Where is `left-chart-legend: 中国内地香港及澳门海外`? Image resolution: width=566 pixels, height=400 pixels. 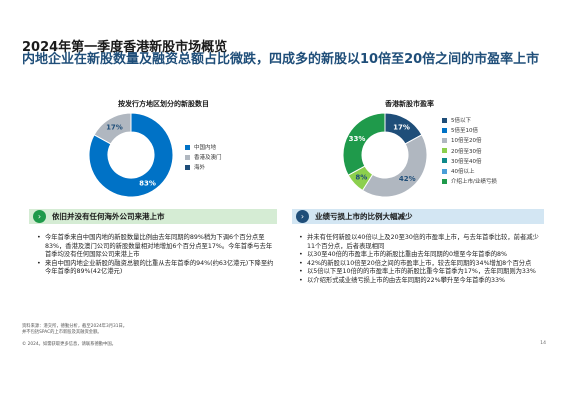
left-chart-legend: 中国内地香港及澳门海外 is located at coordinates (203, 157).